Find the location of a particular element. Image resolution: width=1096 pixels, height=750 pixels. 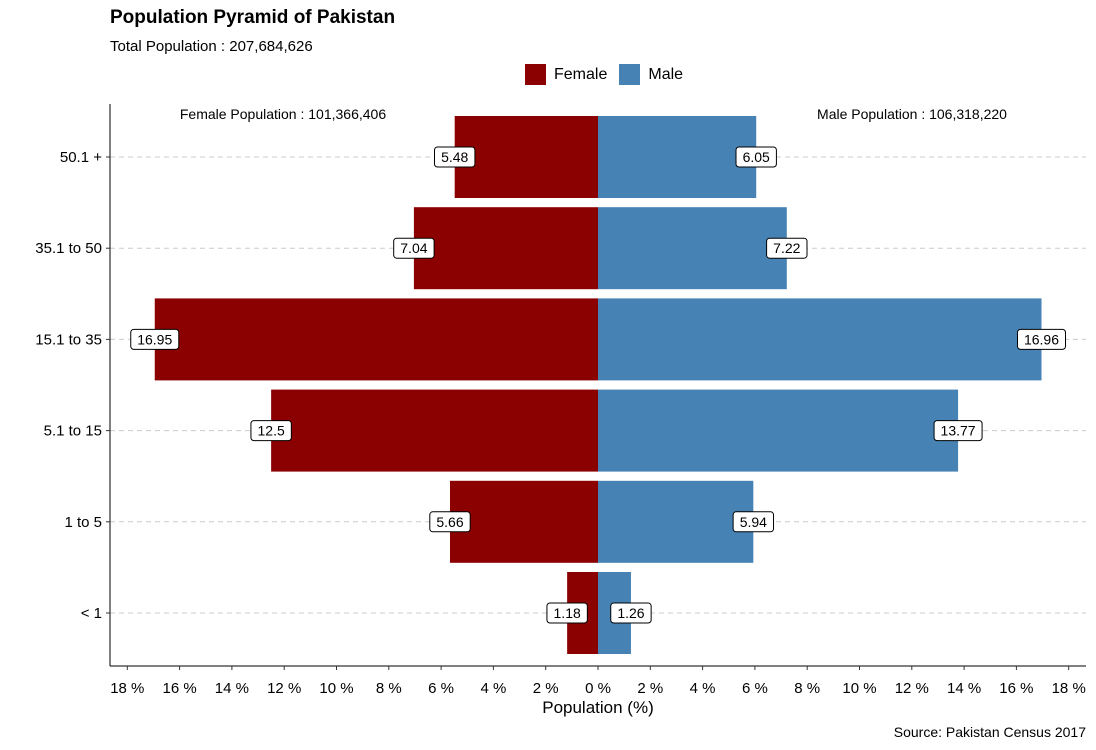

value-label-female: 1.18 is located at coordinates (567, 613).